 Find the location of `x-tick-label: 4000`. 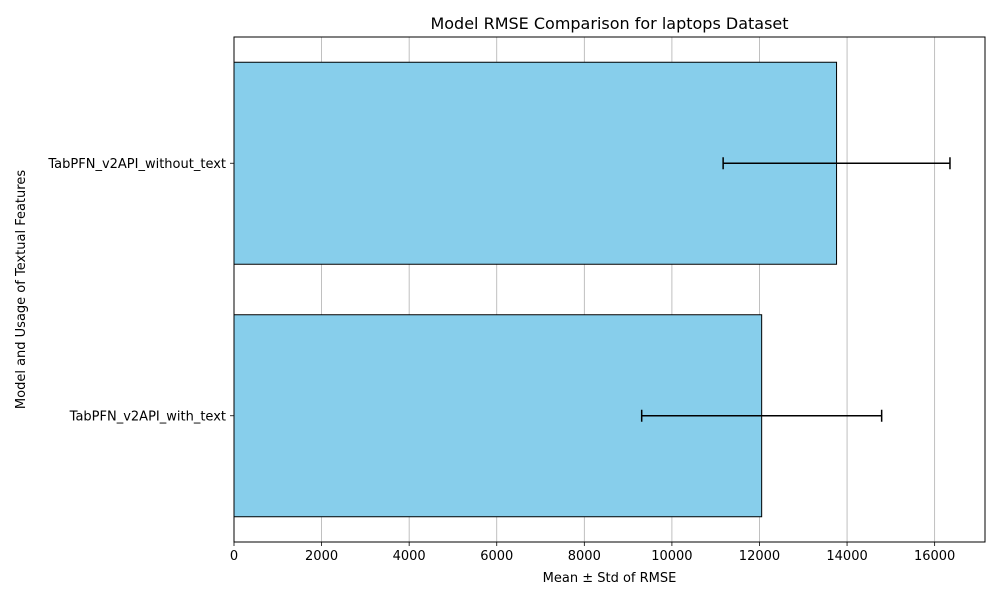

x-tick-label: 4000 is located at coordinates (409, 556).